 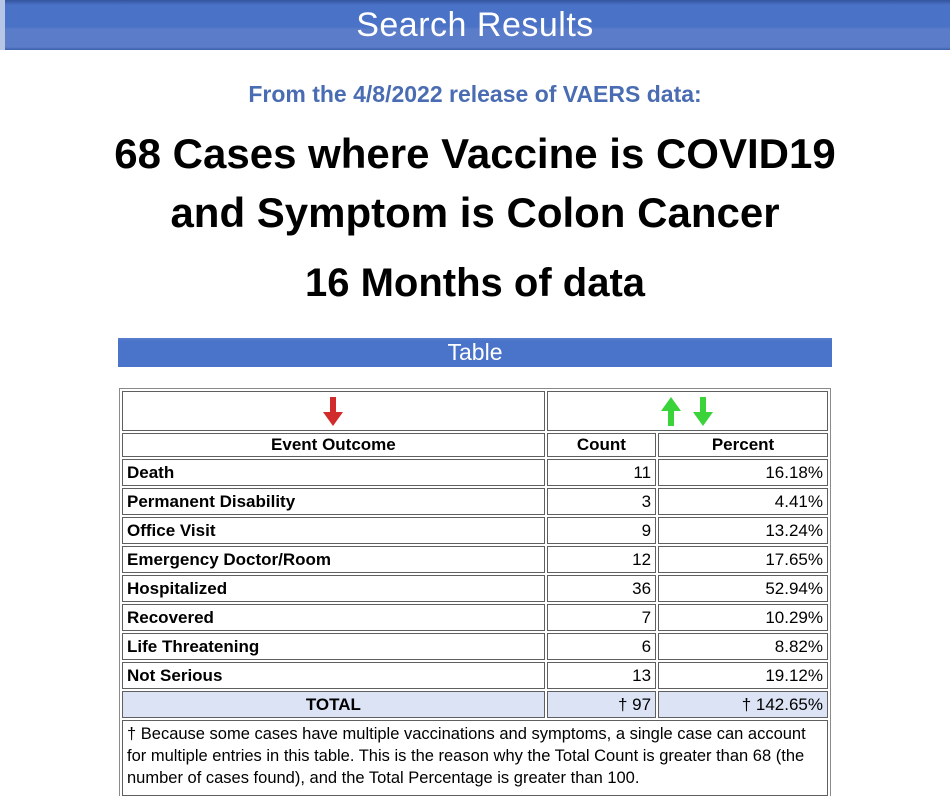 What do you see at coordinates (333, 704) in the screenshot?
I see `total-label: TOTAL` at bounding box center [333, 704].